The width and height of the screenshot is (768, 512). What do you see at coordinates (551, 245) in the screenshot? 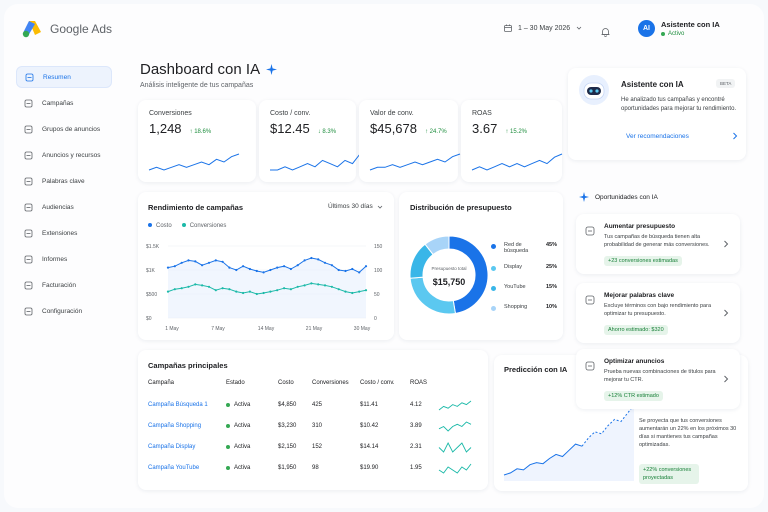
I see `legend-value: 45%` at bounding box center [551, 245].